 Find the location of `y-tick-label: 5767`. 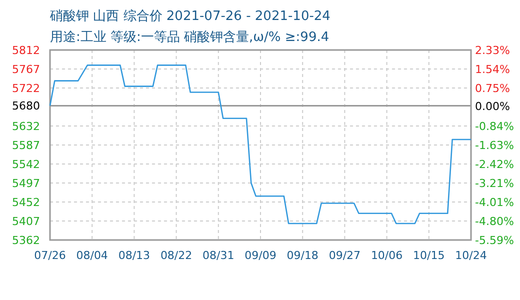

y-tick-label: 5767 is located at coordinates (26, 69).